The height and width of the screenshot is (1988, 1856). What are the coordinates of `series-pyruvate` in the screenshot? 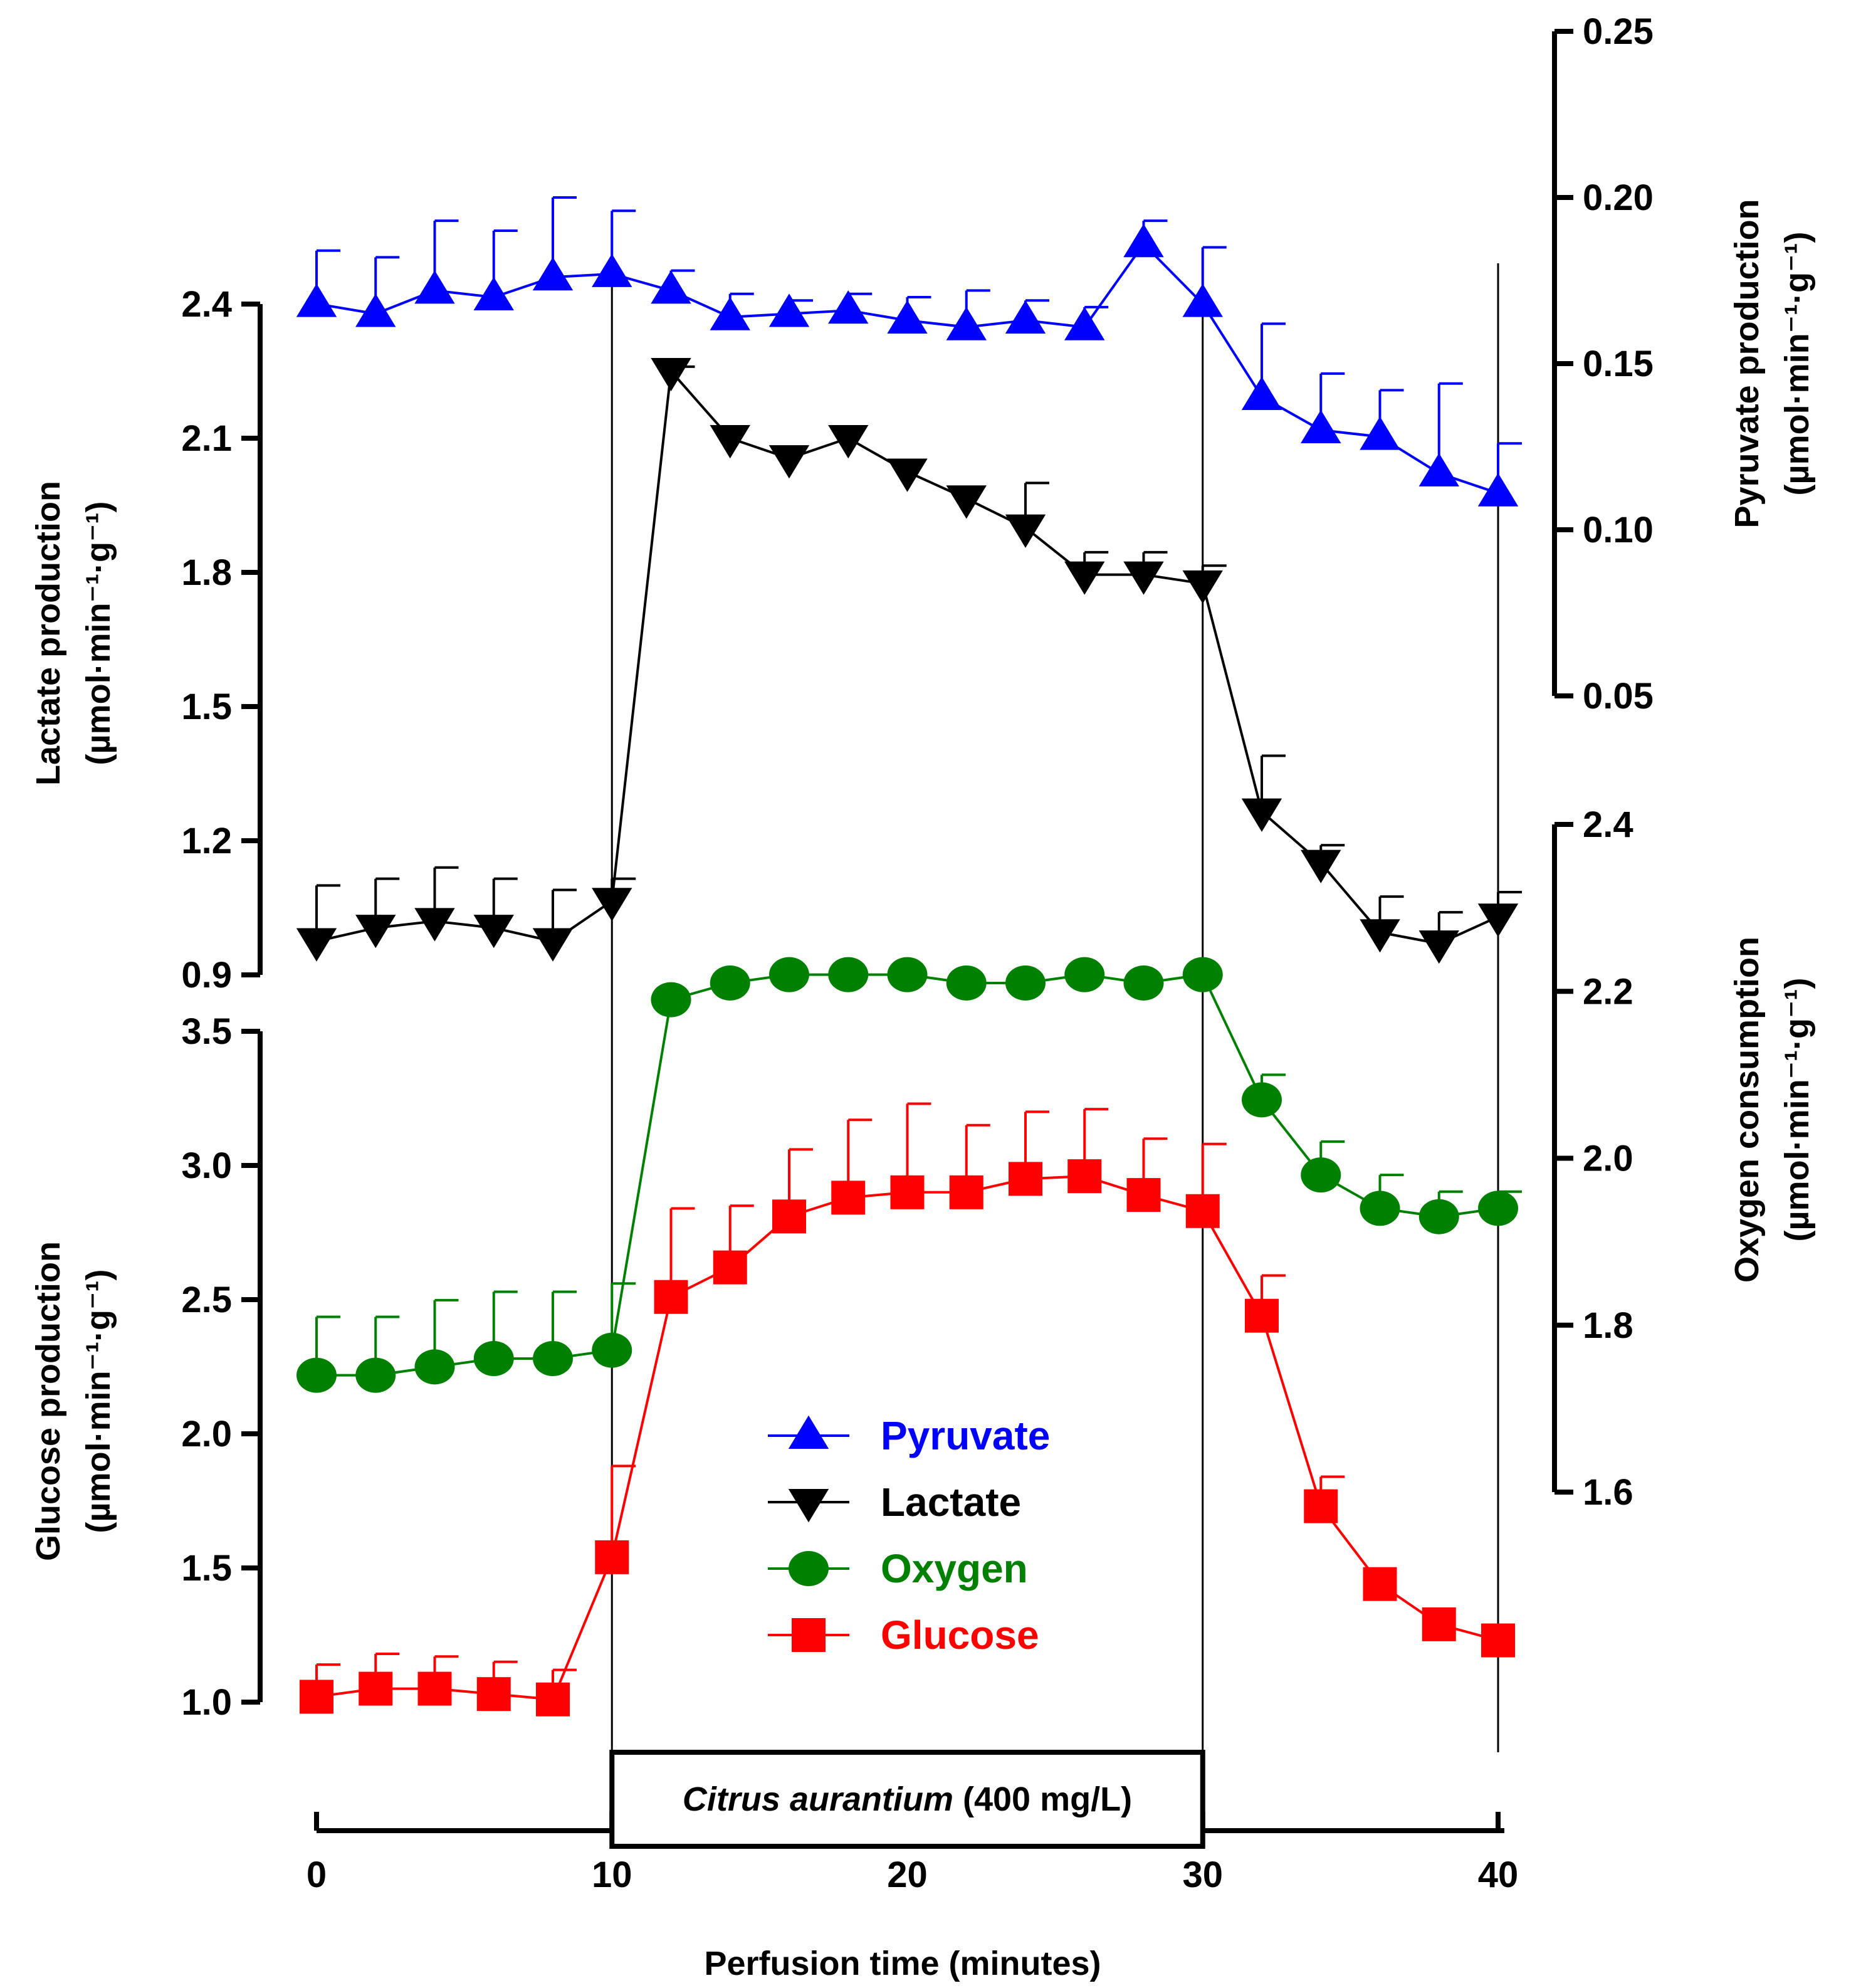 It's located at (909, 351).